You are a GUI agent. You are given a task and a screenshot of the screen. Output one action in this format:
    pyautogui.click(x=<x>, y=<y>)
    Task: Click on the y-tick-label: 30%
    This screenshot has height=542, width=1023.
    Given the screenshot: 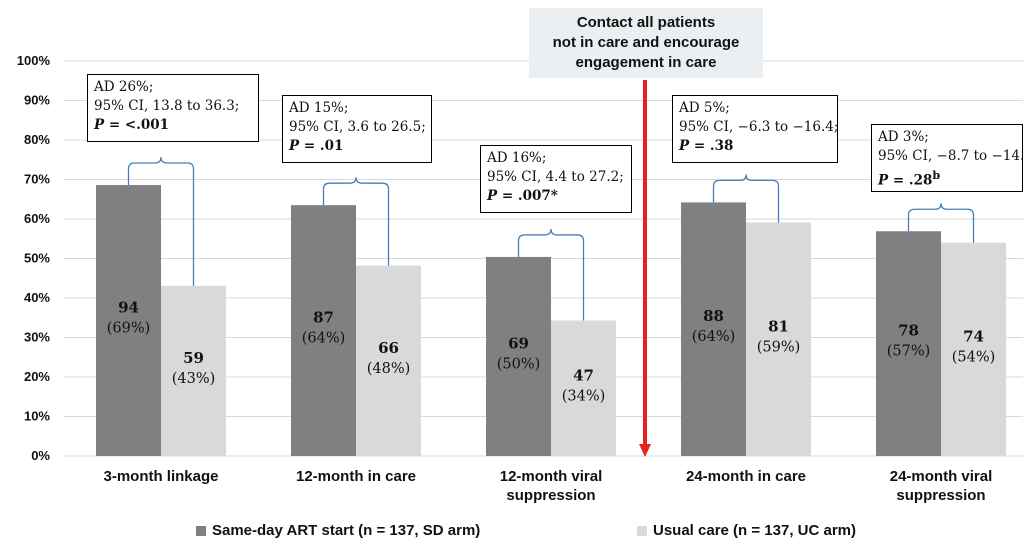 What is the action you would take?
    pyautogui.click(x=37, y=337)
    